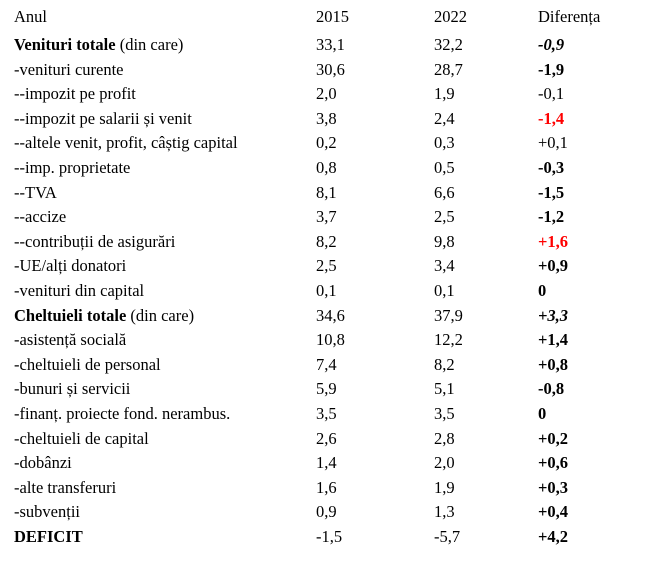 This screenshot has height=567, width=650. What do you see at coordinates (444, 217) in the screenshot?
I see `value-2022: 2,5` at bounding box center [444, 217].